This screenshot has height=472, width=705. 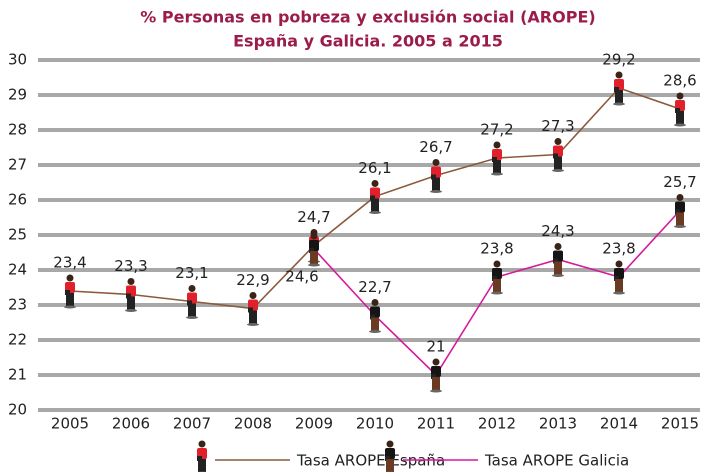 What do you see at coordinates (314, 424) in the screenshot?
I see `x-tick-label: 2009` at bounding box center [314, 424].